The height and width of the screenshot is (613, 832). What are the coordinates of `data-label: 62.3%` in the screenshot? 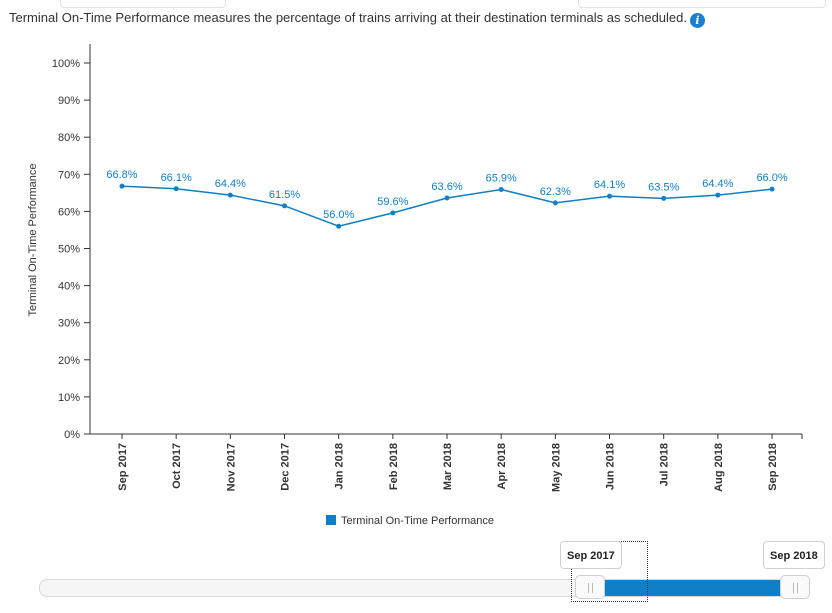 It's located at (555, 192).